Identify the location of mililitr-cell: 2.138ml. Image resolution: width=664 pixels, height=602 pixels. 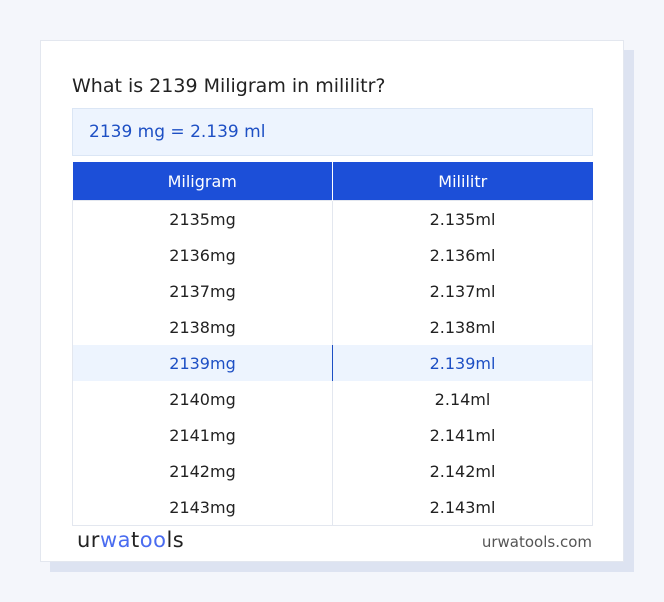
(462, 327).